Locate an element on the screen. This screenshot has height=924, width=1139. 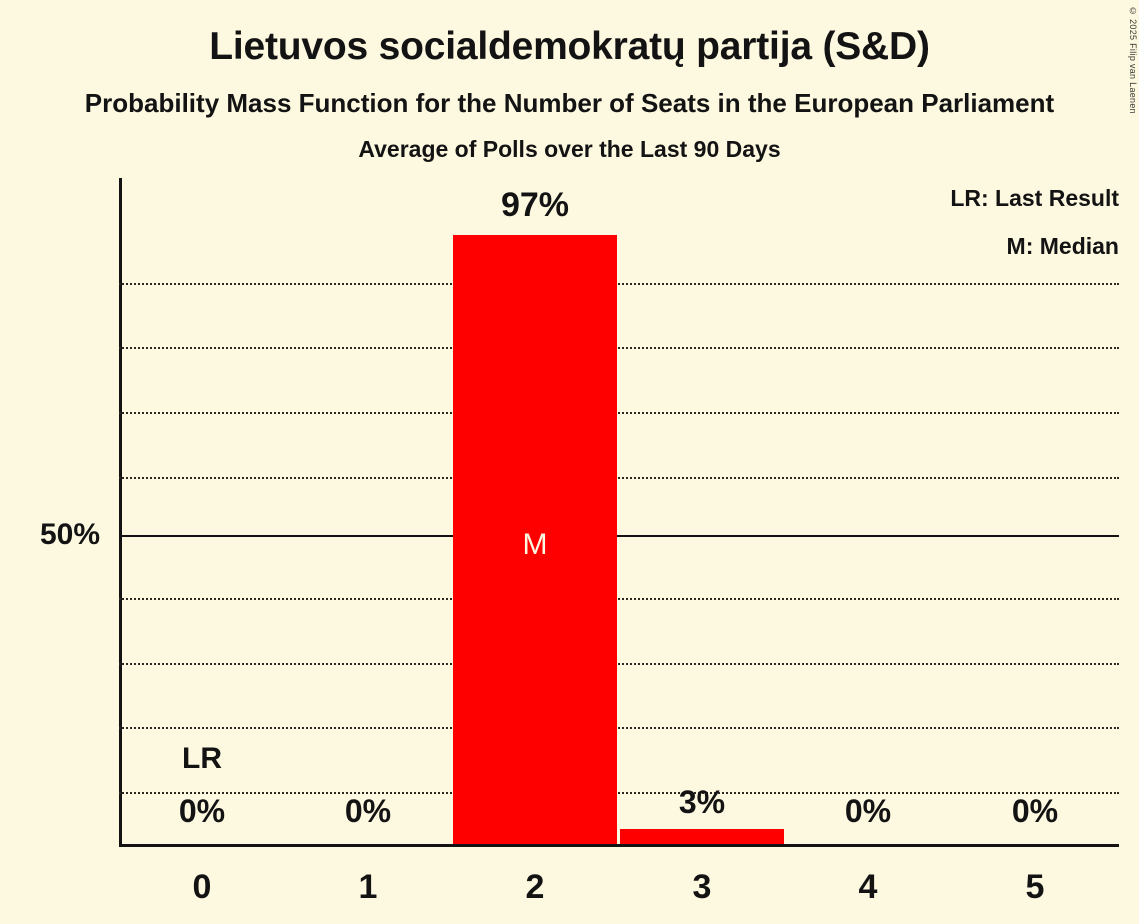
x-axis-line is located at coordinates (619, 845).